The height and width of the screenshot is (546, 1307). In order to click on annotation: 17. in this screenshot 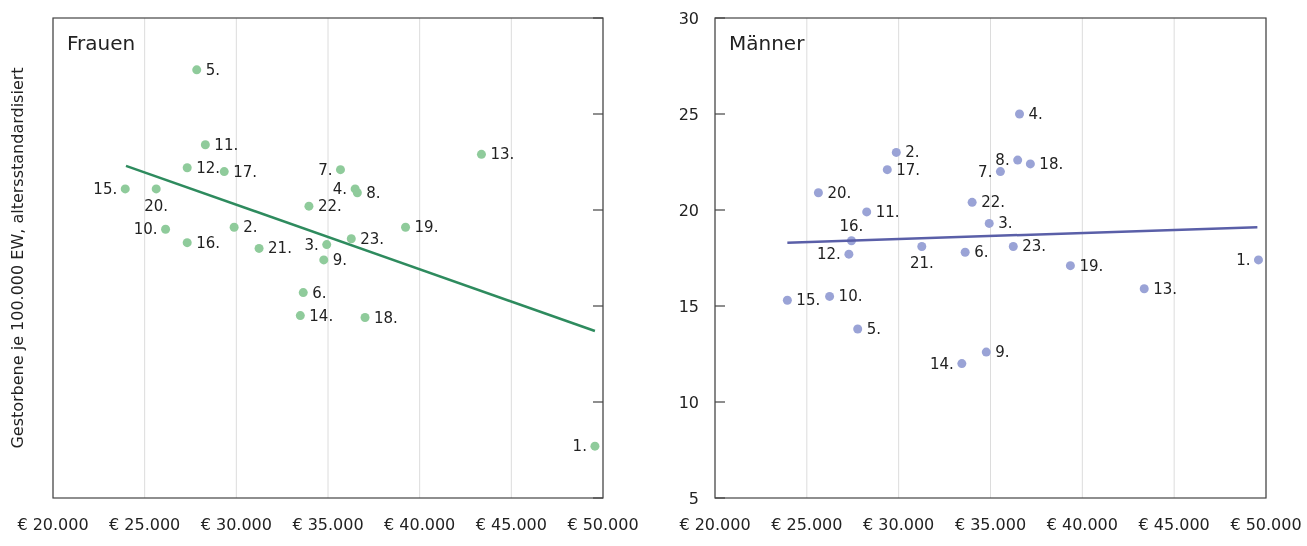, I will do `click(245, 171)`.